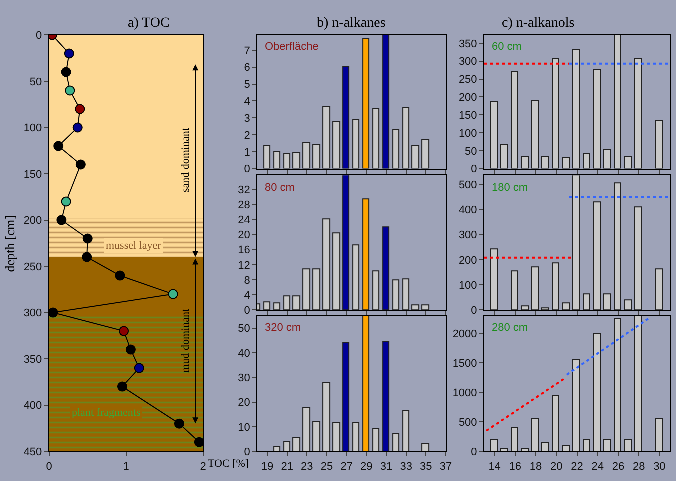  Describe the element at coordinates (106, 413) in the screenshot. I see `band-label: plant fragments` at that location.